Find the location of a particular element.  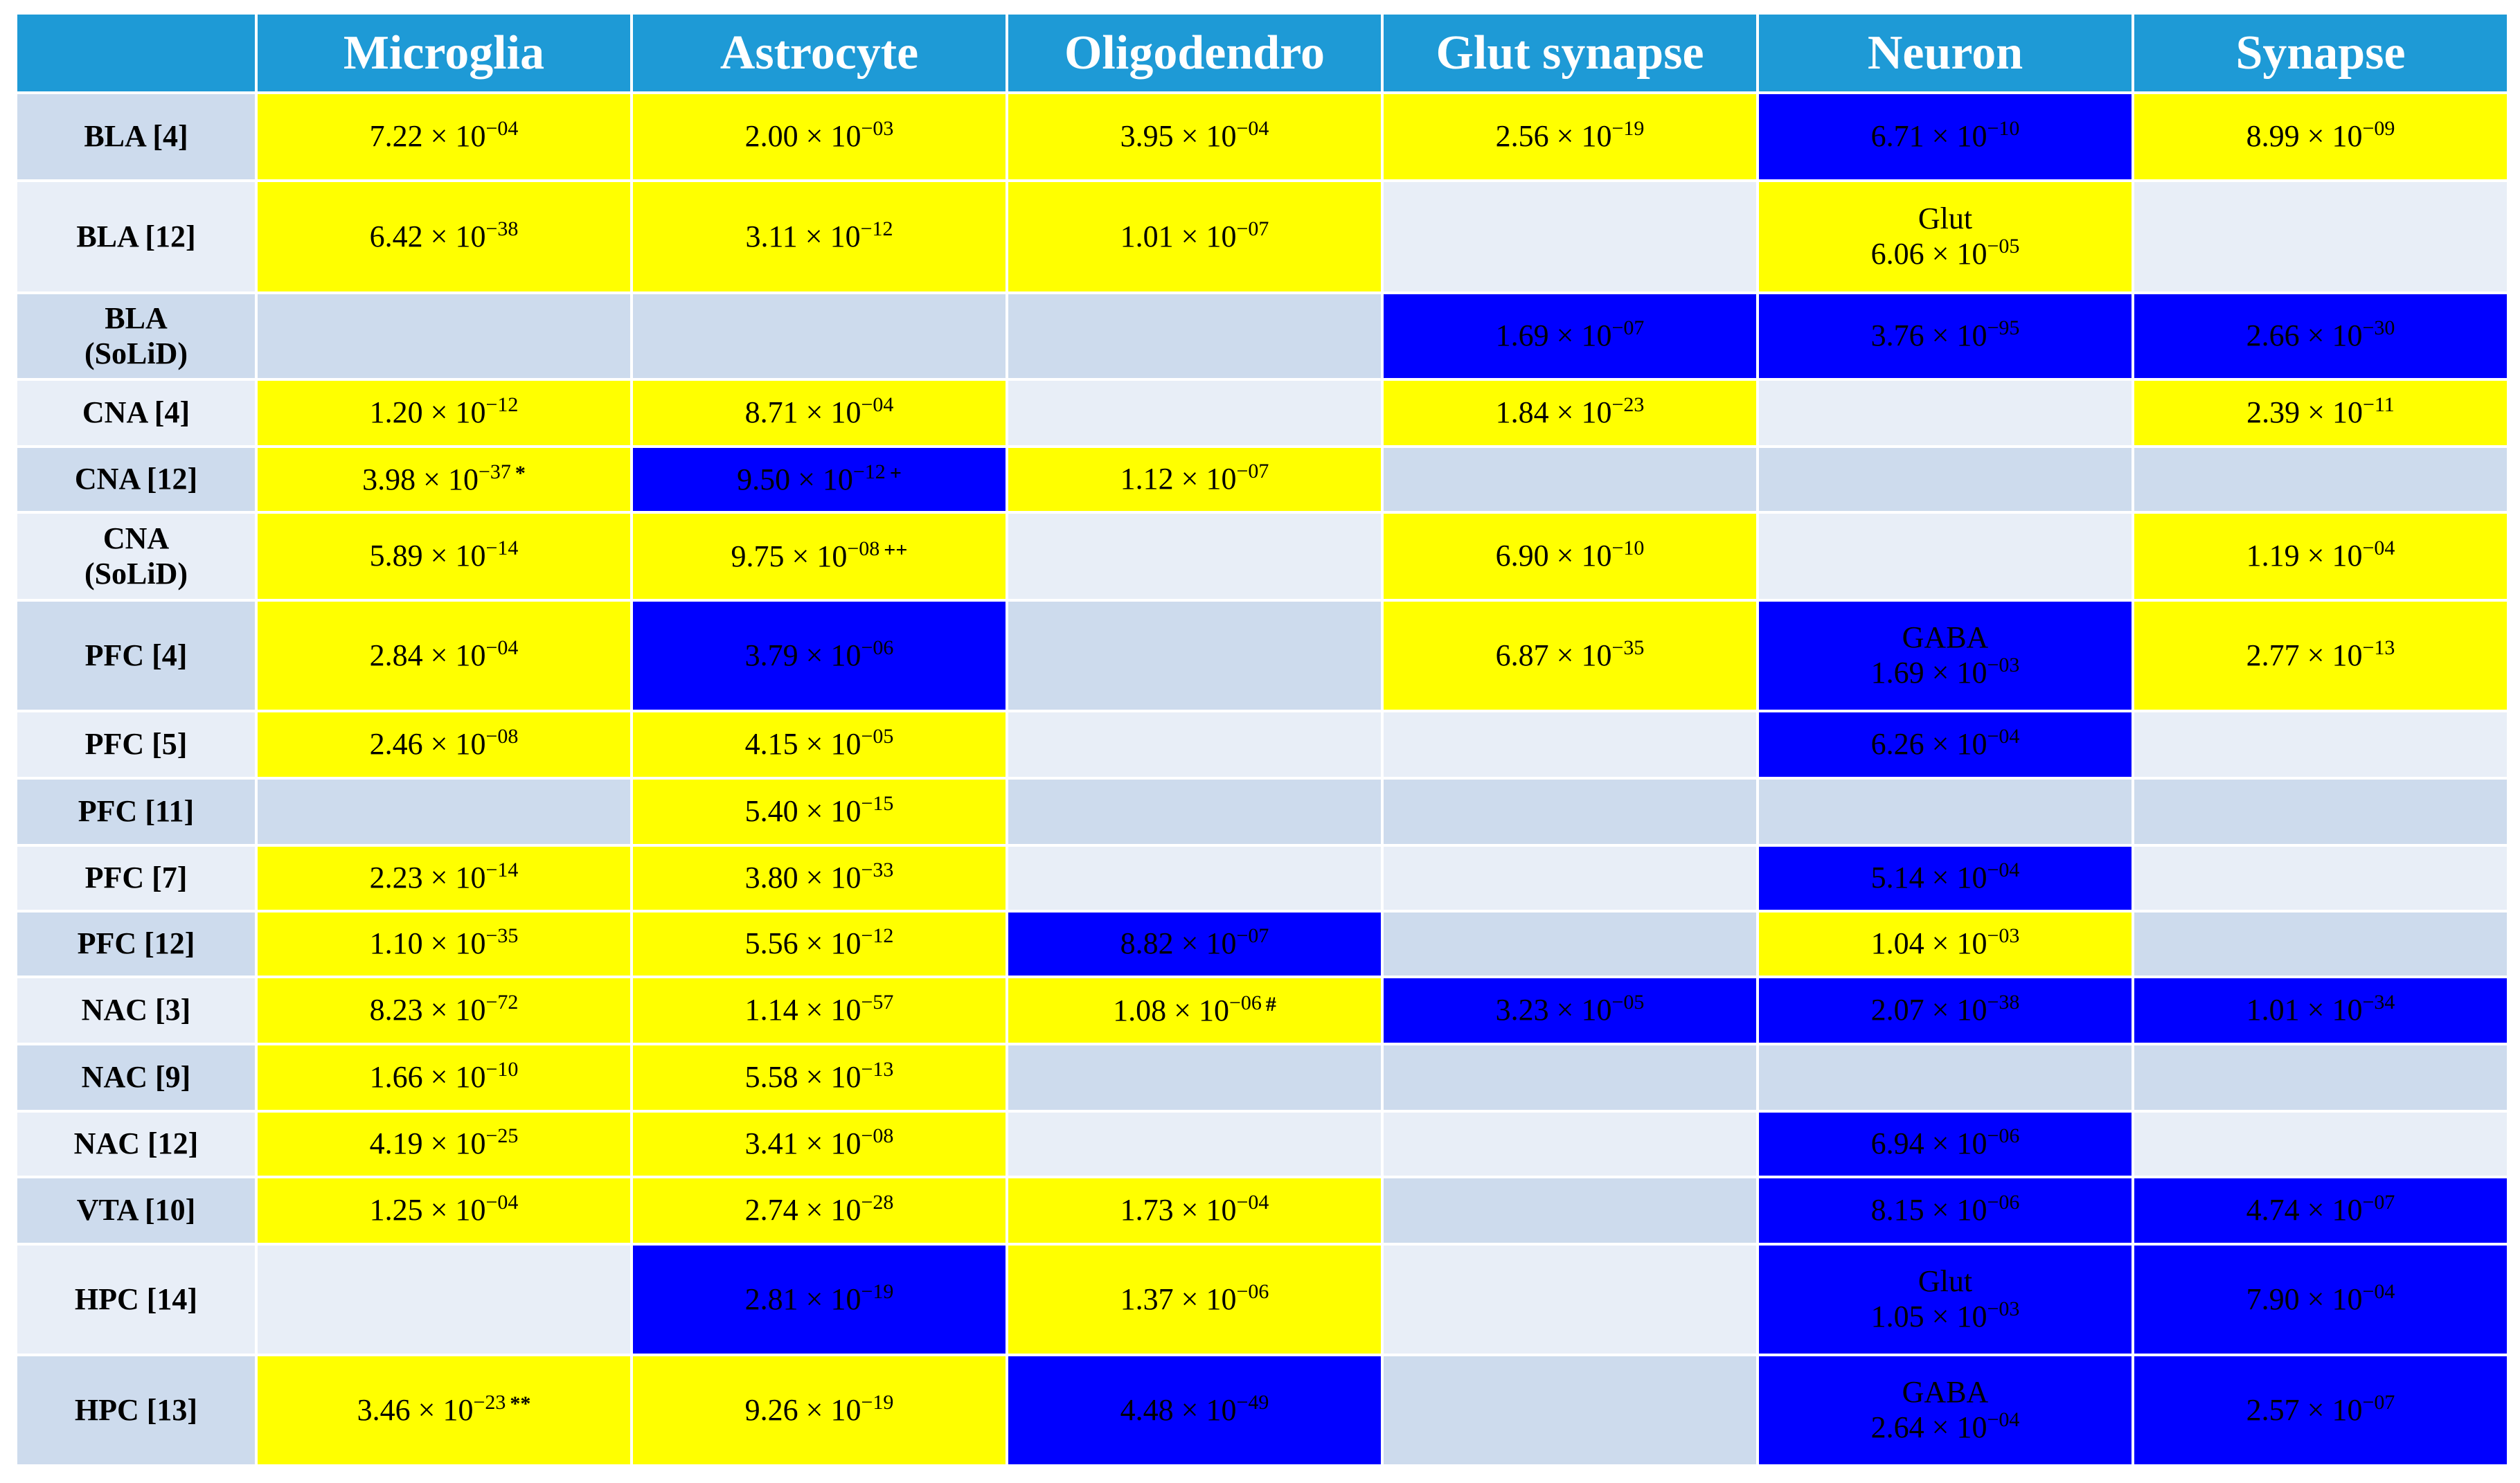

value-cell: 3.41 × 10−08 is located at coordinates (819, 1144).